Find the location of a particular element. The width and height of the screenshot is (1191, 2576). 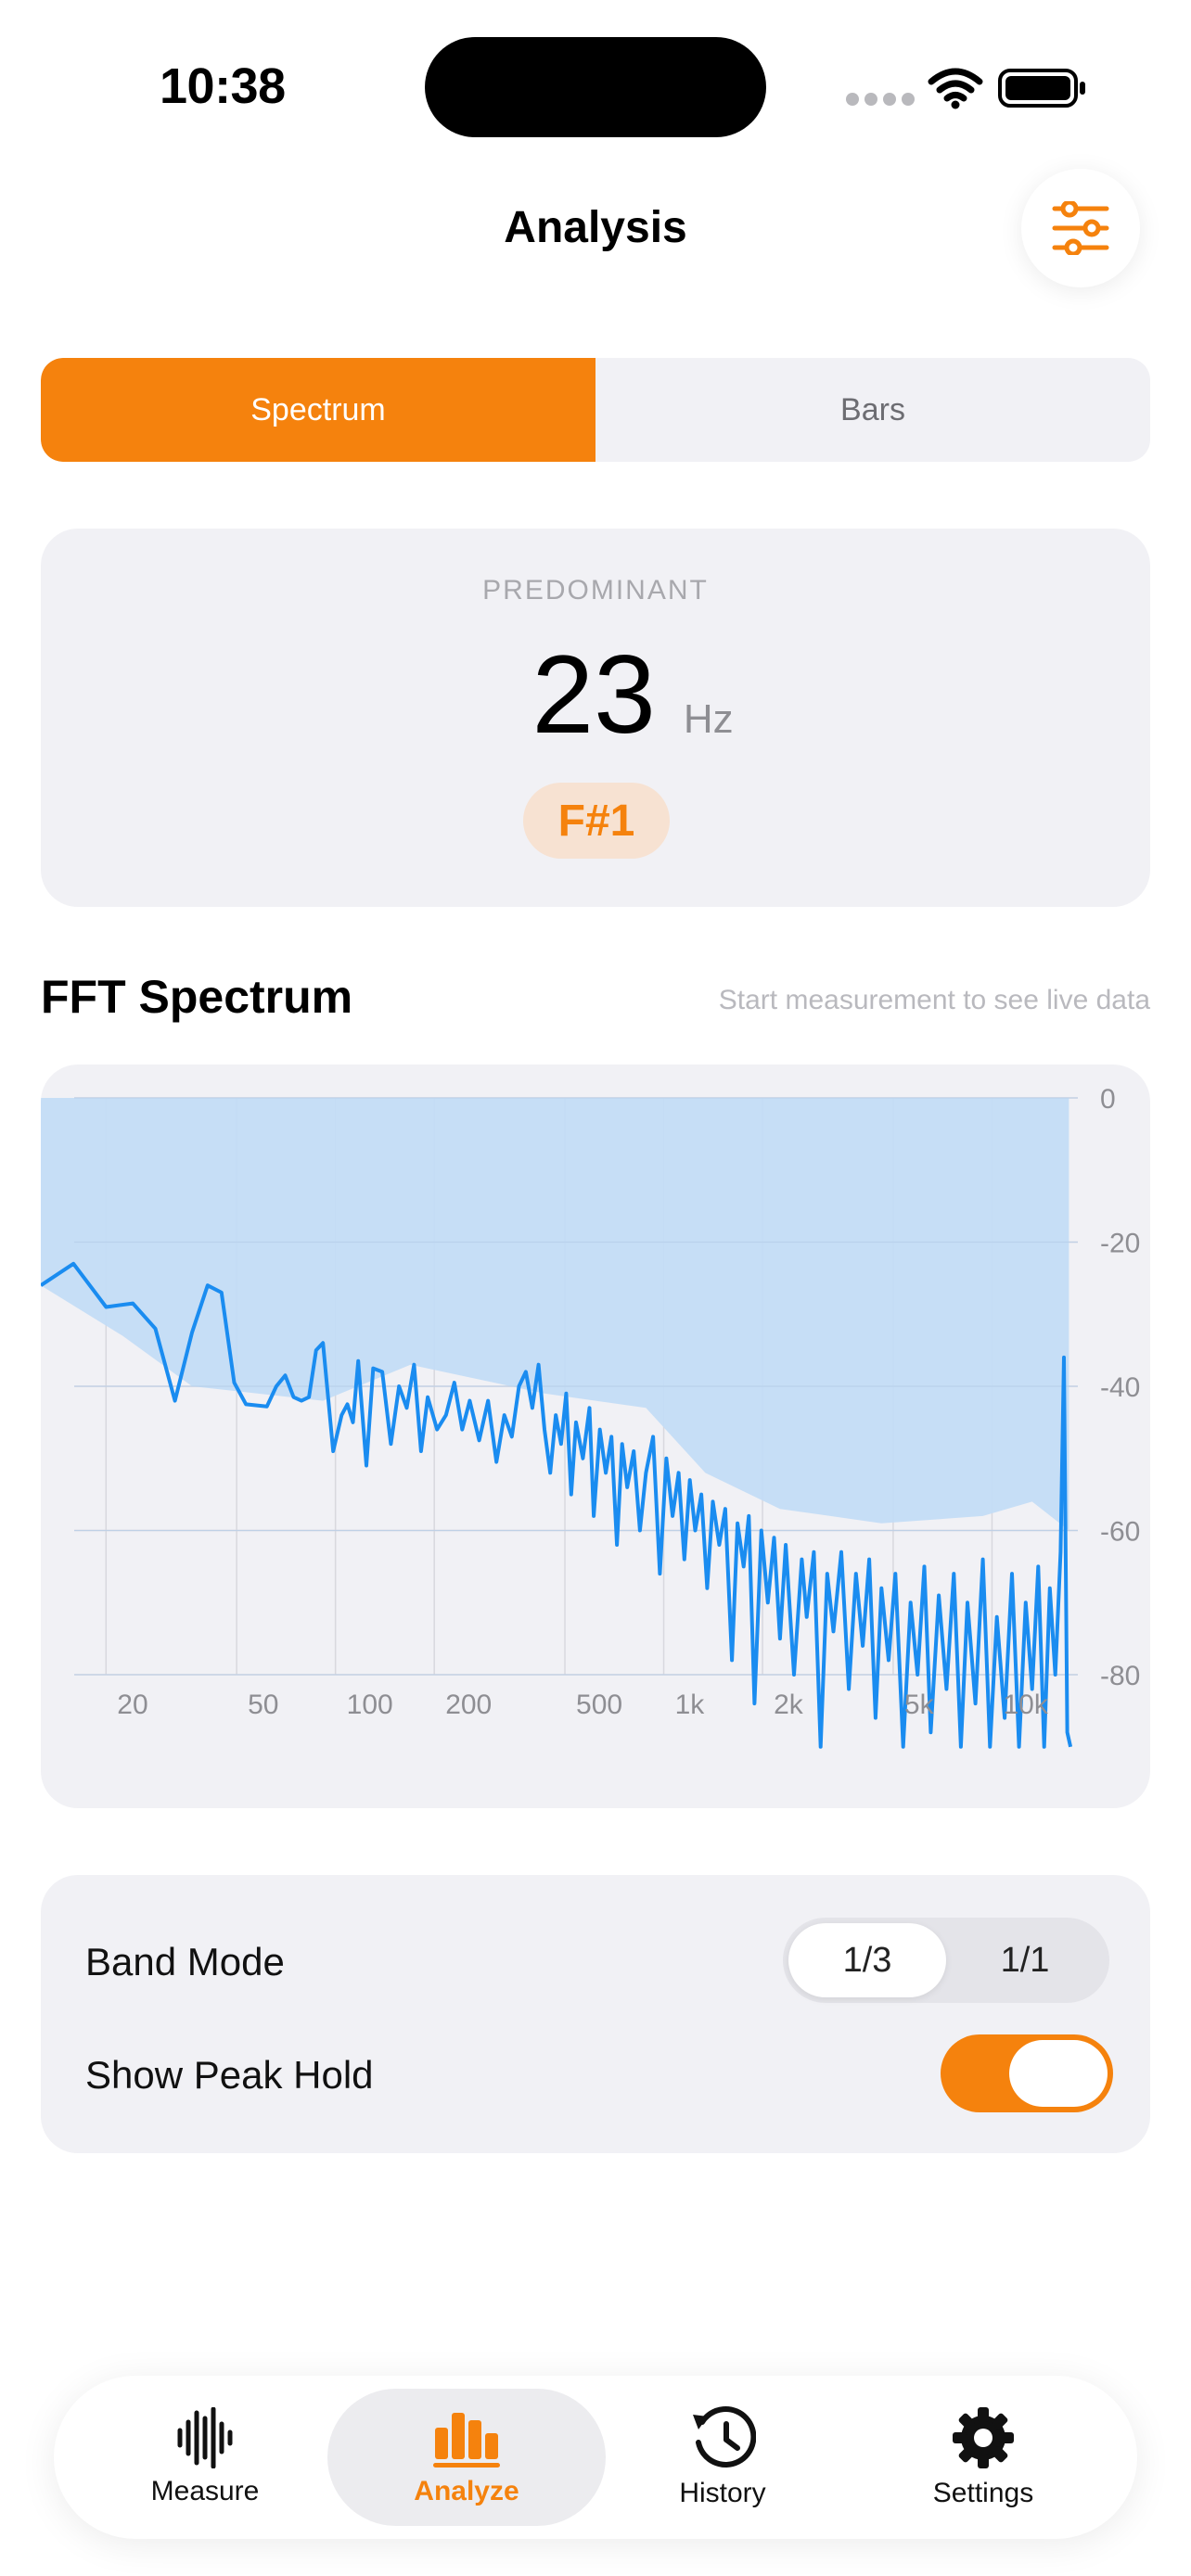

band-mode-label: Band Mode is located at coordinates (185, 1962).